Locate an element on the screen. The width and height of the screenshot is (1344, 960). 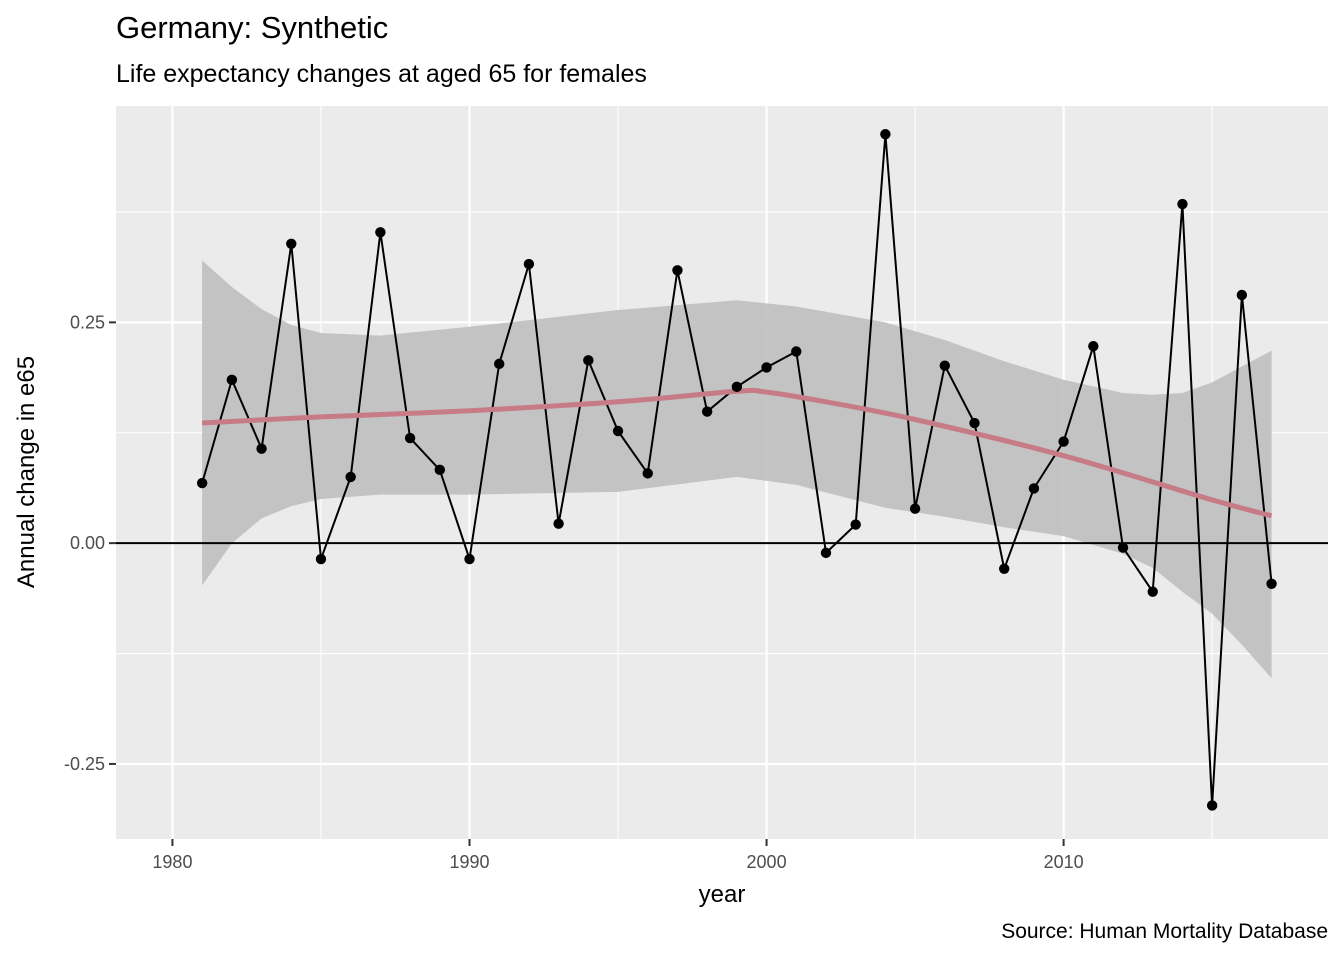
smooth-trend-line is located at coordinates (737, 453).